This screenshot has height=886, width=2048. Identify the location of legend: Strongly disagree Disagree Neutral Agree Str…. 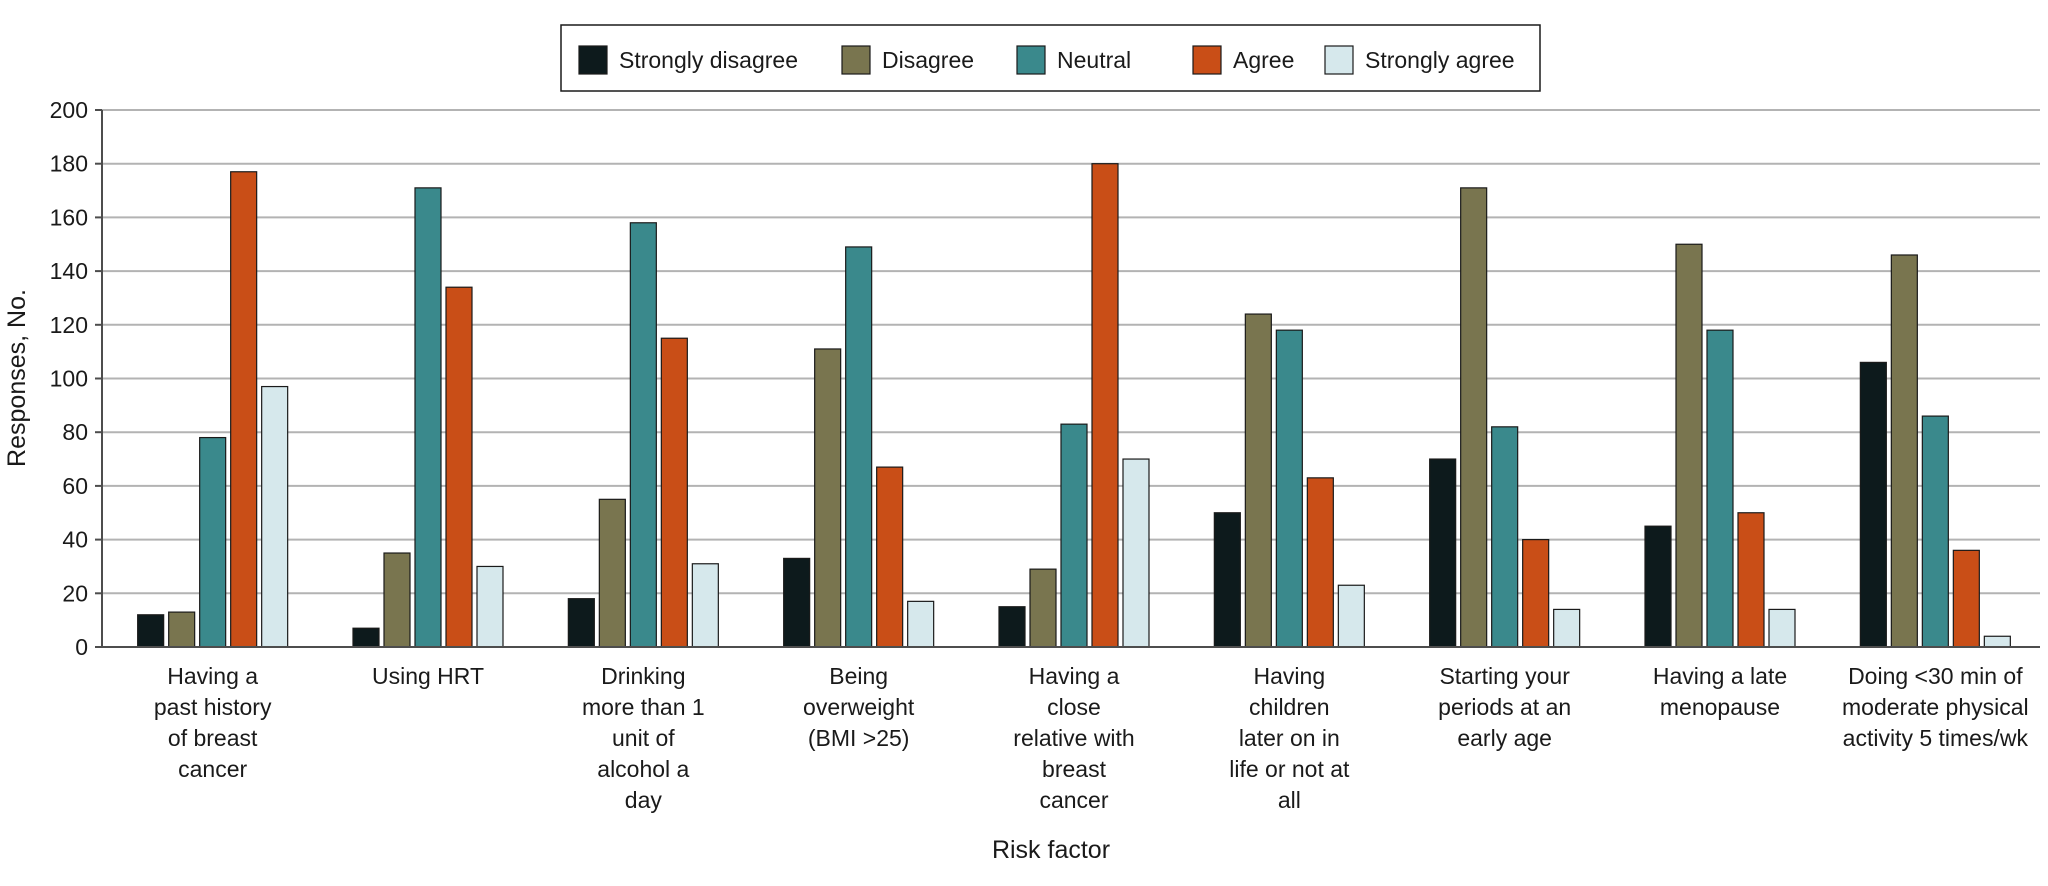
(1050, 58).